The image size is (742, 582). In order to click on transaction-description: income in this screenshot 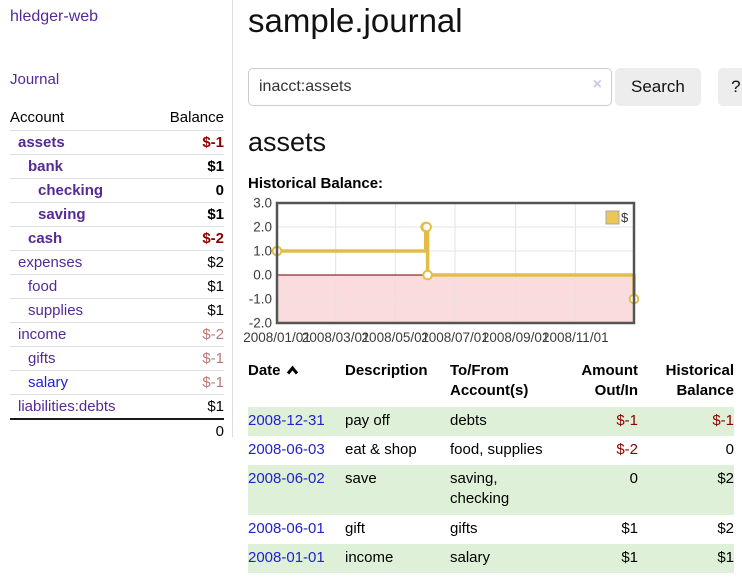, I will do `click(369, 557)`.